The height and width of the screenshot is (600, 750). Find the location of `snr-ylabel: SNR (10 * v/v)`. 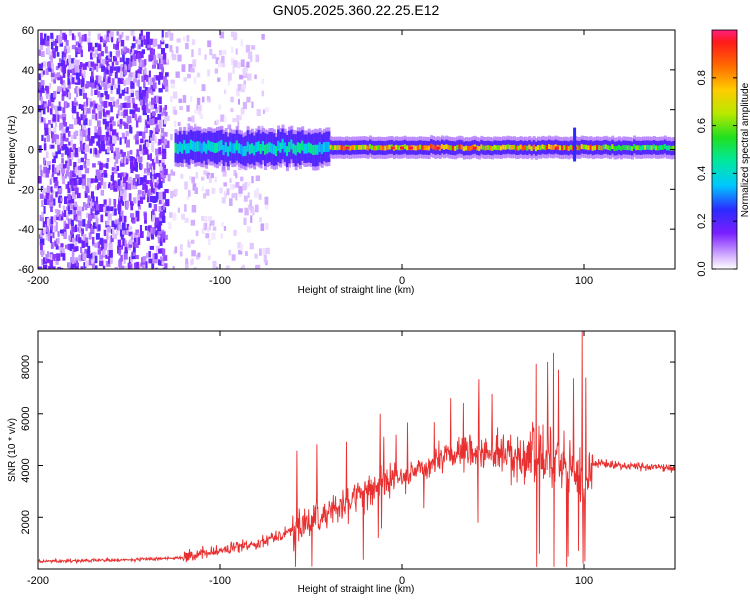

snr-ylabel: SNR (10 * v/v) is located at coordinates (12, 450).